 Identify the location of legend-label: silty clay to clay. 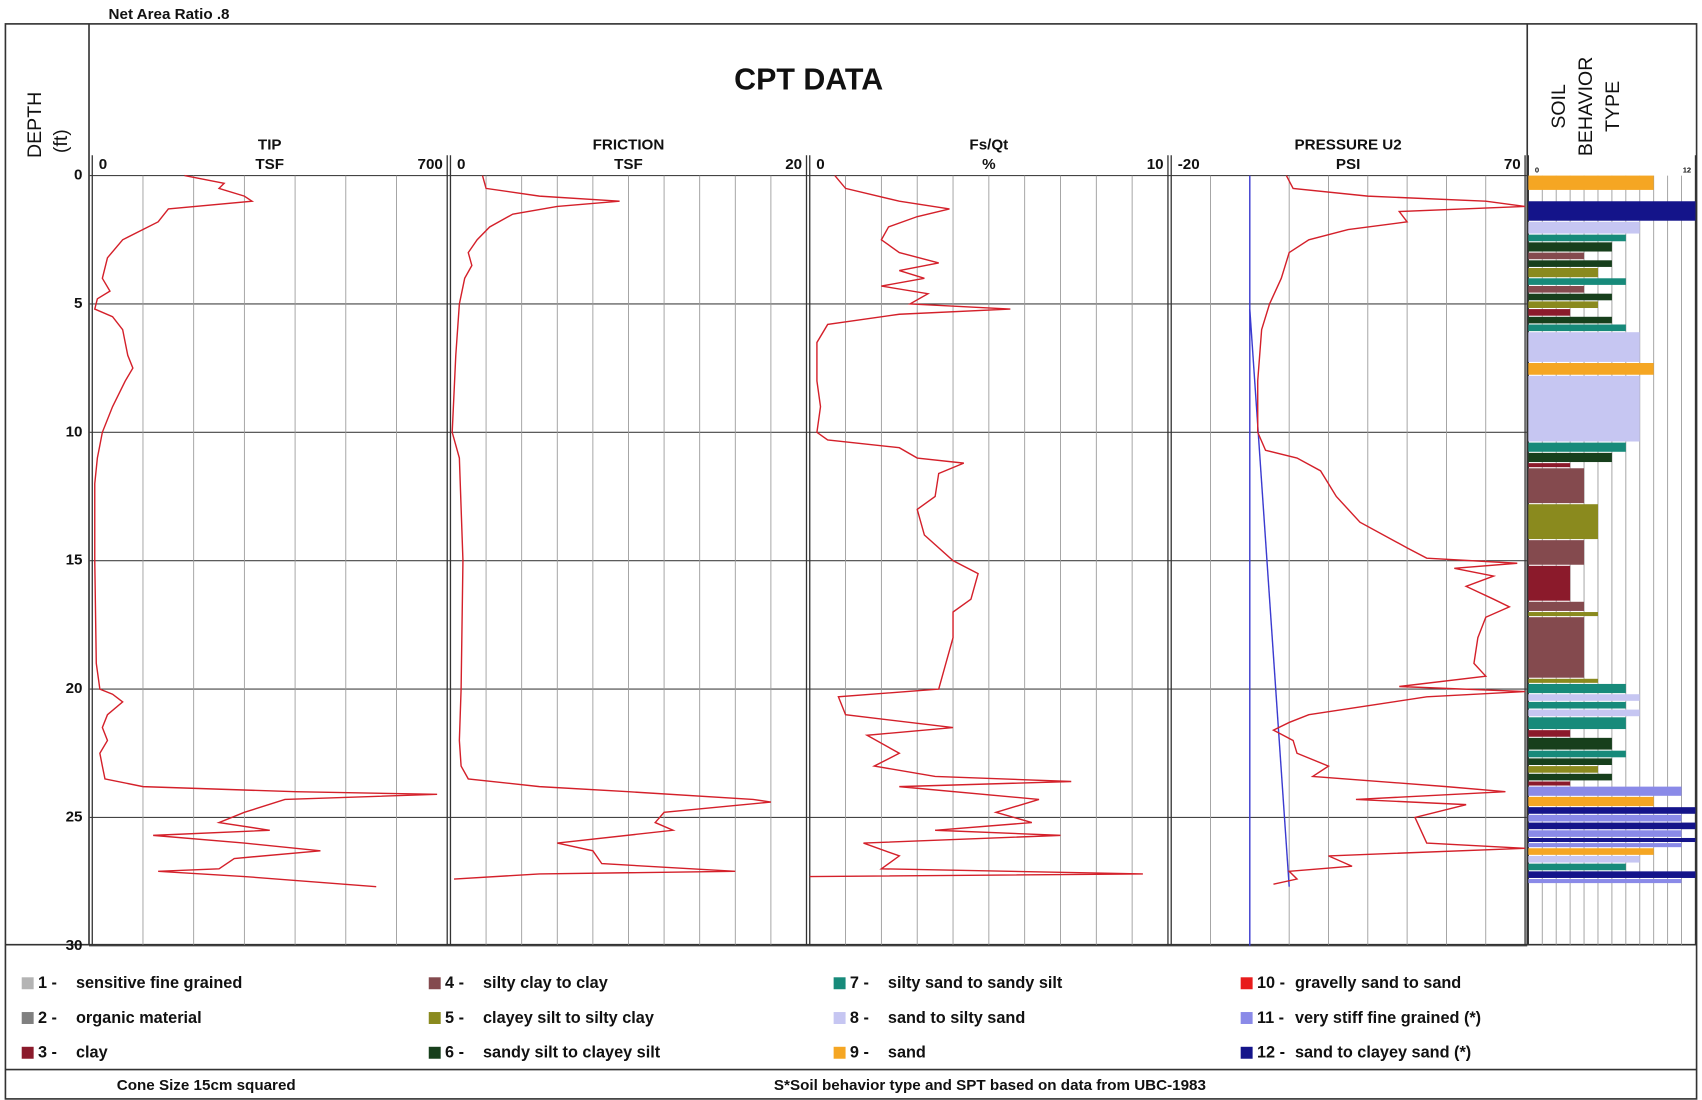
(545, 983).